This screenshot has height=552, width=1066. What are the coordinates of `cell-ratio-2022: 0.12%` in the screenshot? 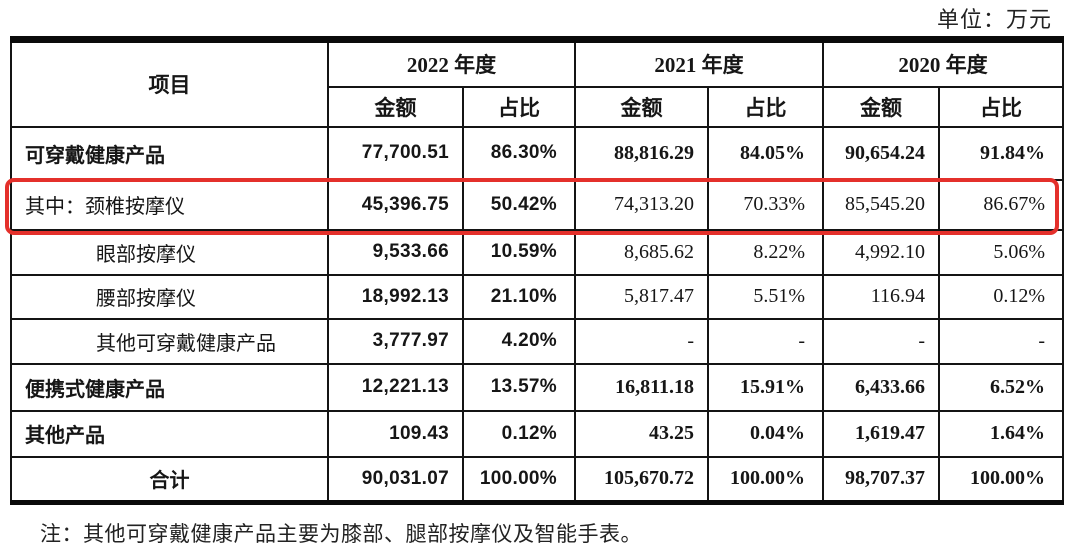 It's located at (519, 433).